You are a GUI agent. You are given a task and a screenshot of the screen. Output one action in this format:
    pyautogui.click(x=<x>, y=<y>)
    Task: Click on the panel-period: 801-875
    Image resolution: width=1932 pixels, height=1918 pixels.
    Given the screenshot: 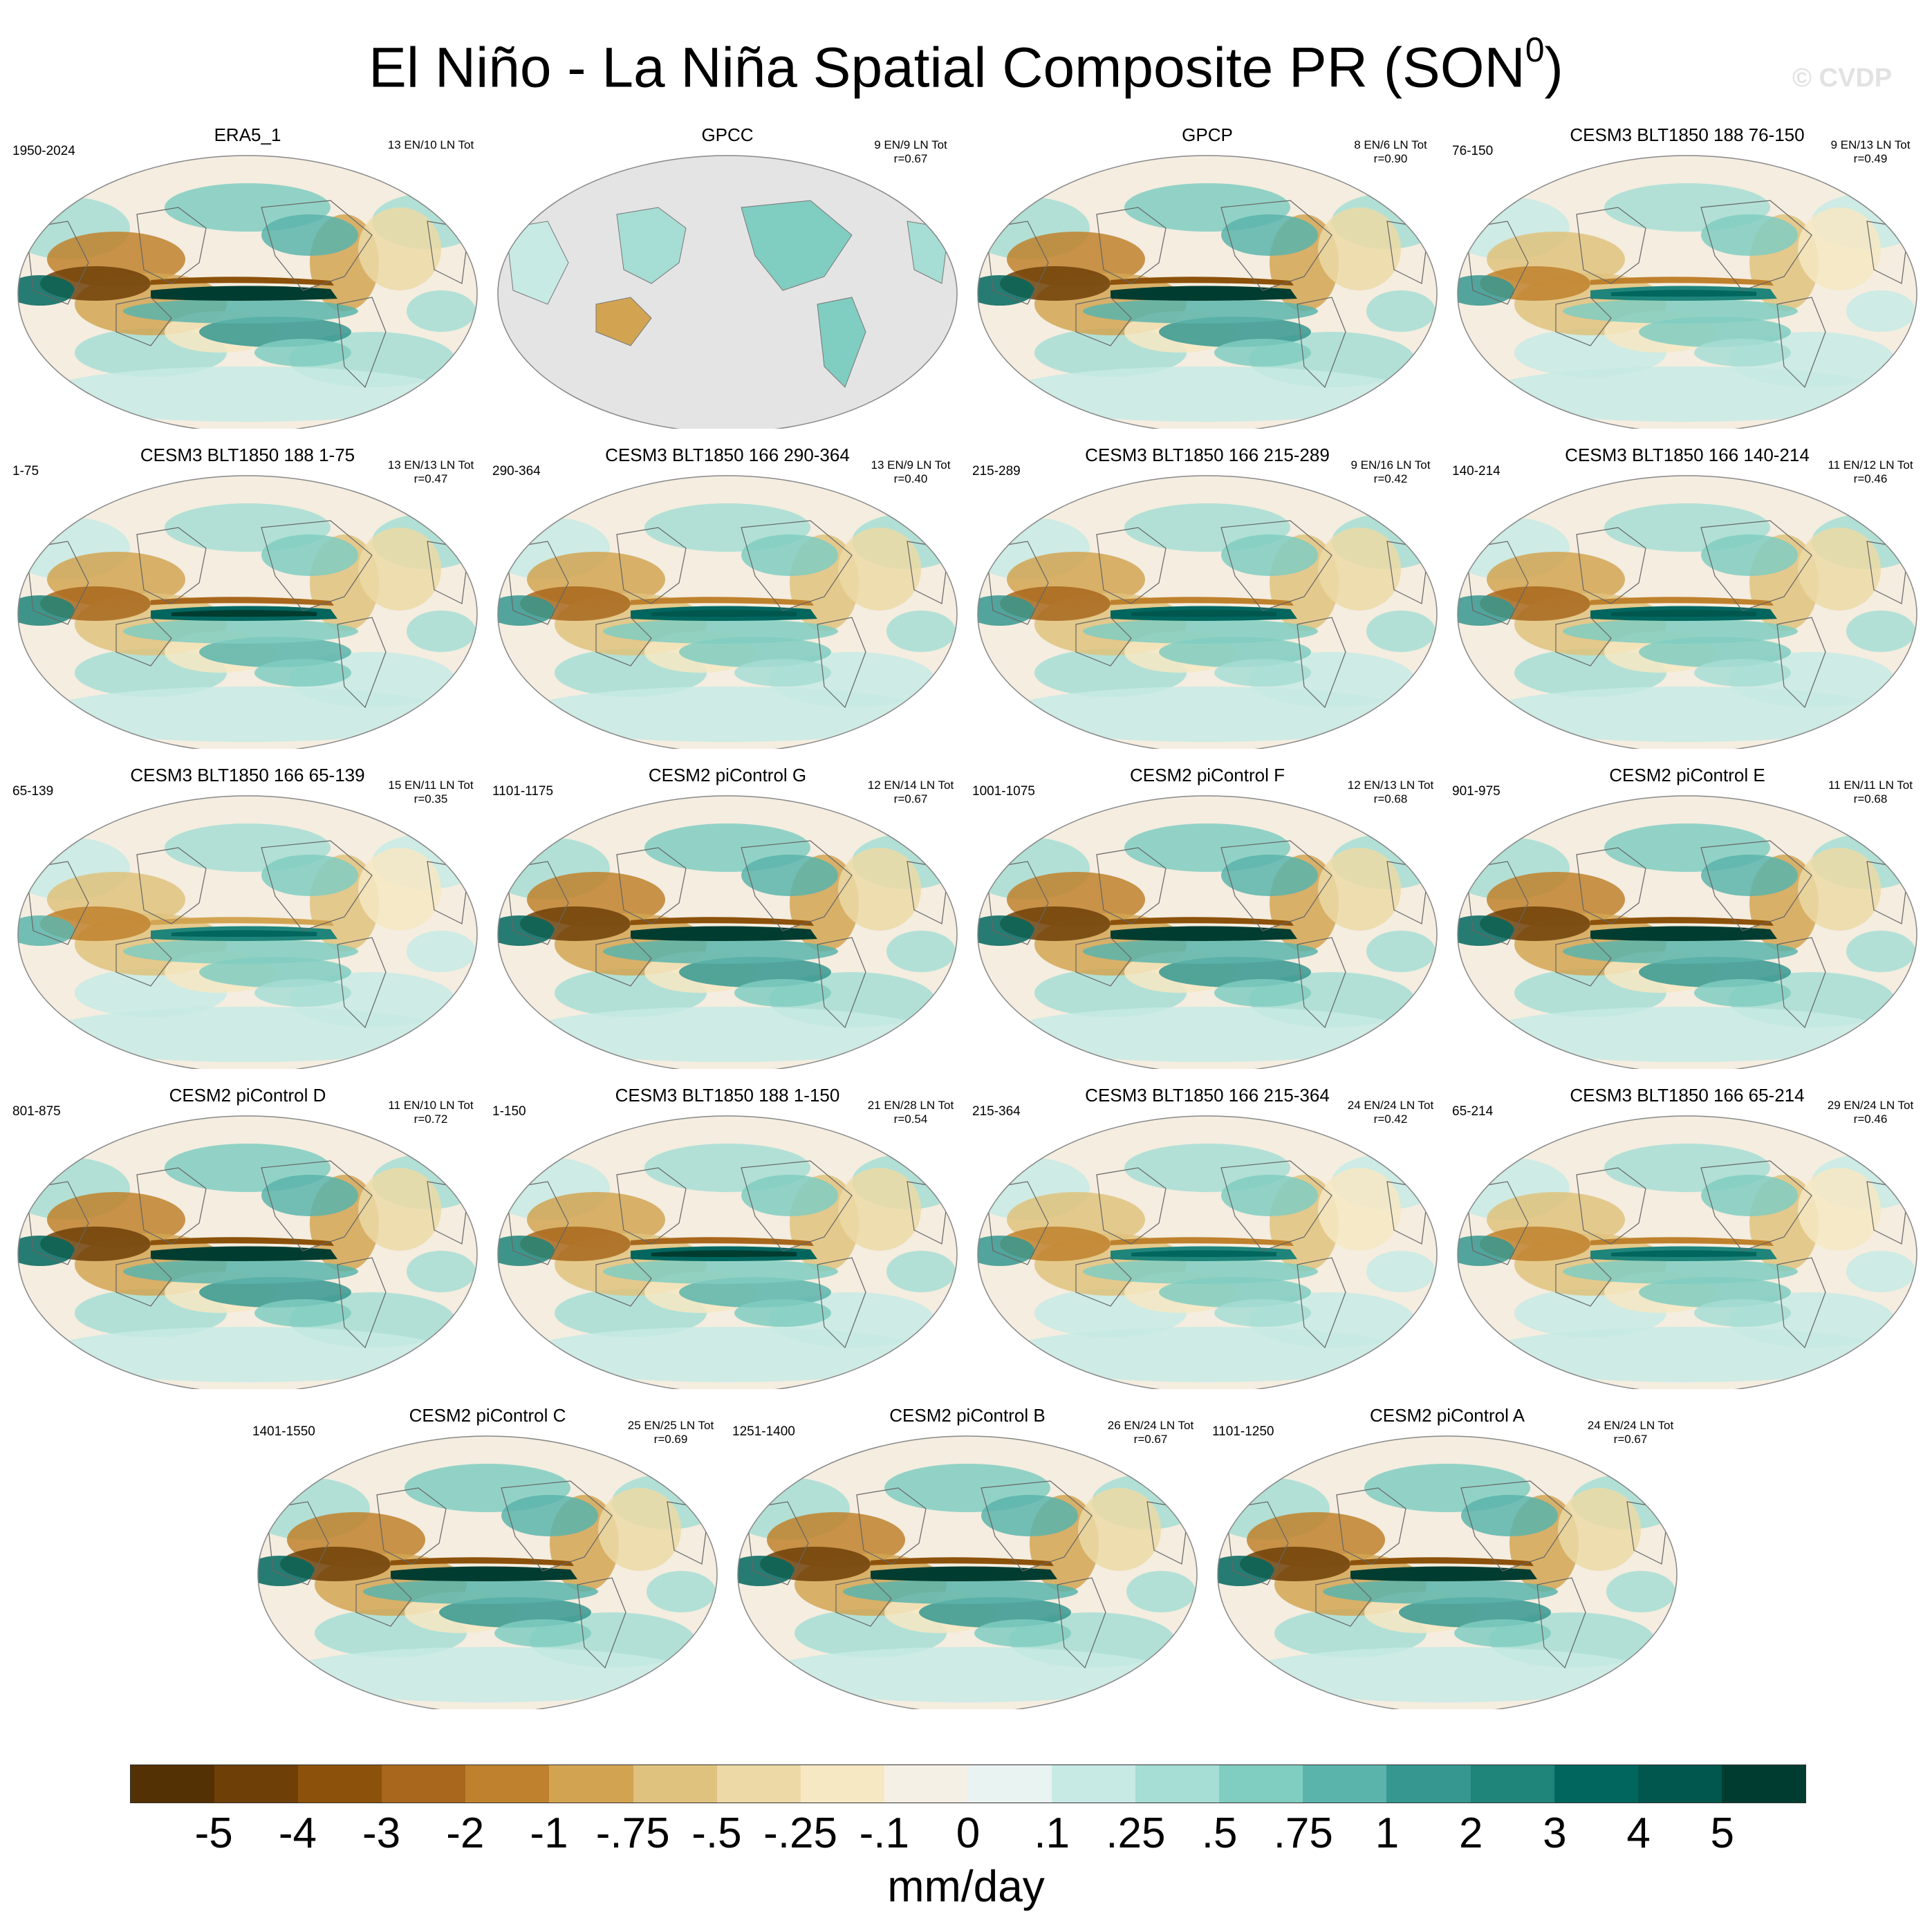 What is the action you would take?
    pyautogui.click(x=36, y=1111)
    